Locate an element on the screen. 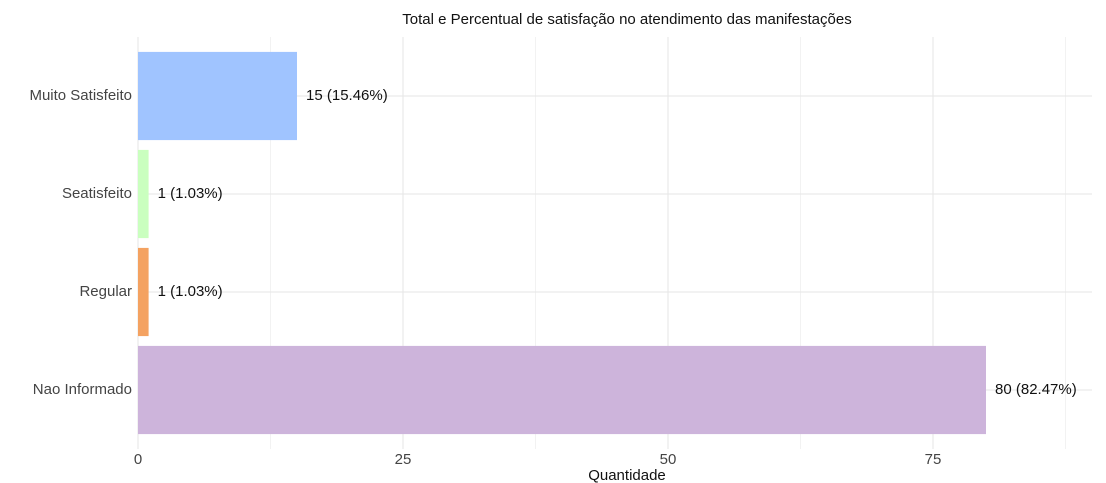 The image size is (1106, 483). x-tick-label: 25 is located at coordinates (403, 459).